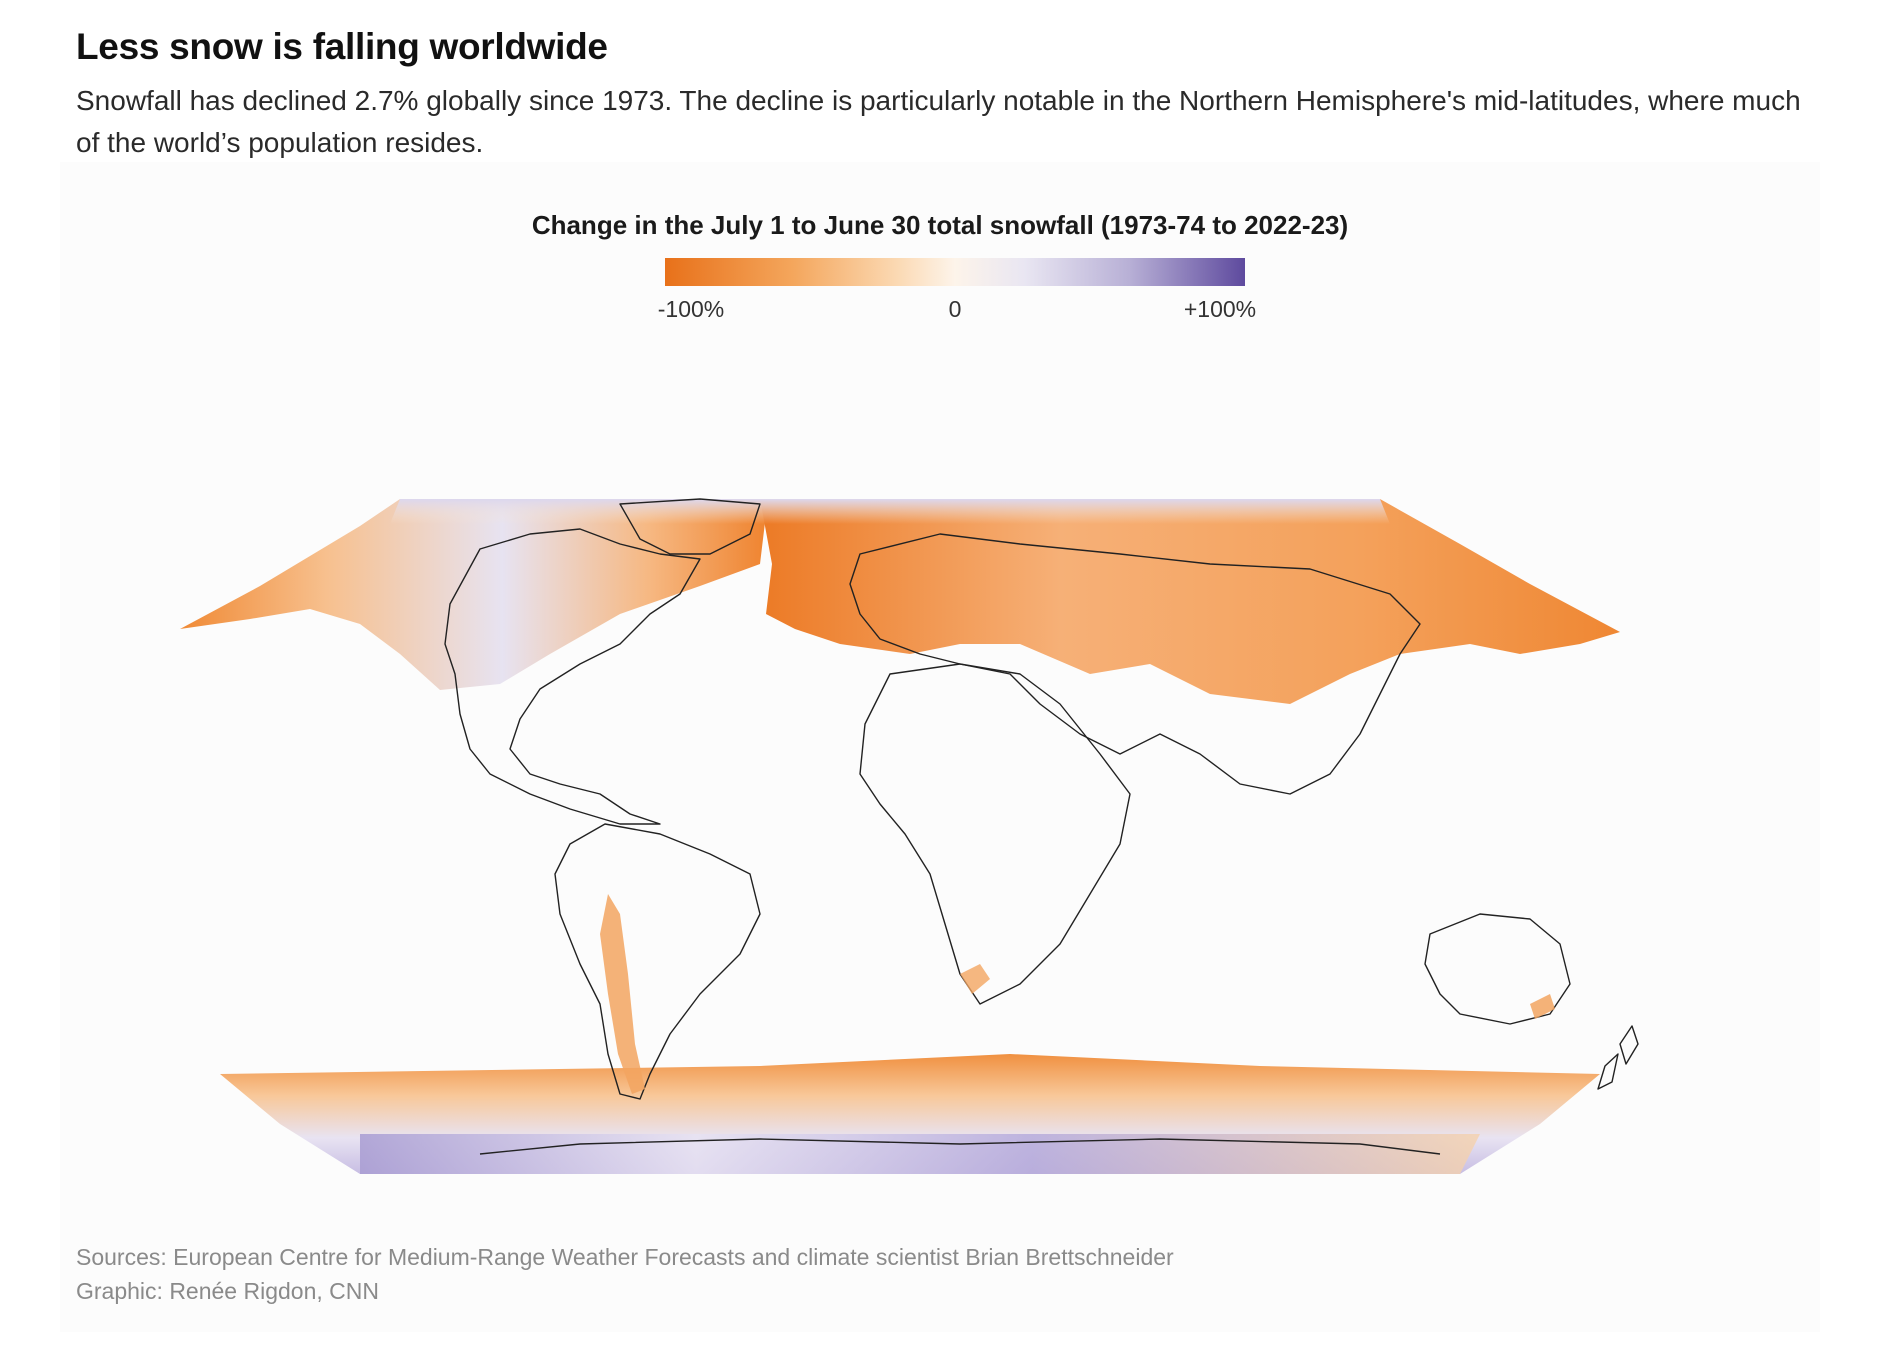 The image size is (1889, 1358). I want to click on legend-max-label: +100%, so click(1220, 309).